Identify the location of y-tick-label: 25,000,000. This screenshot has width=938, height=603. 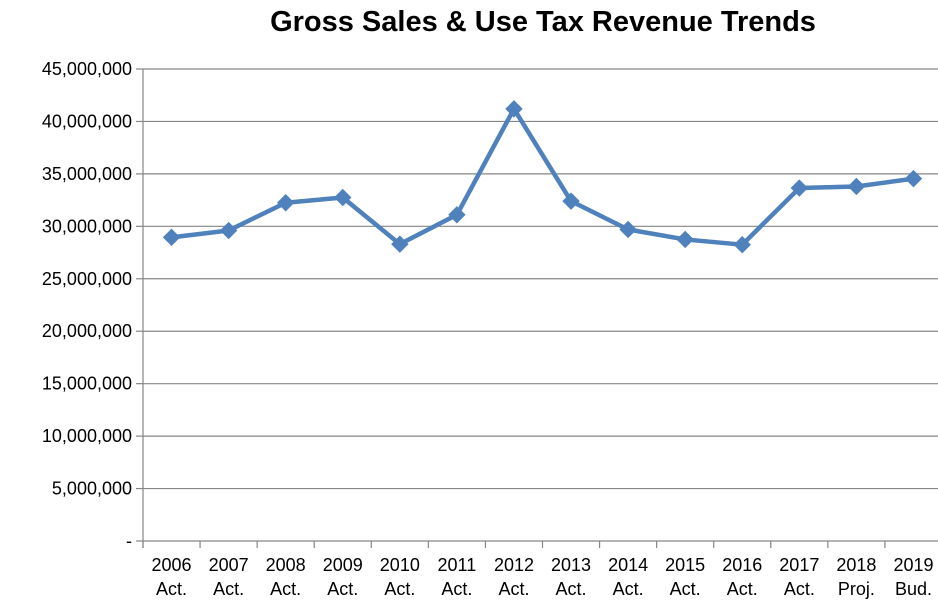
(87, 279).